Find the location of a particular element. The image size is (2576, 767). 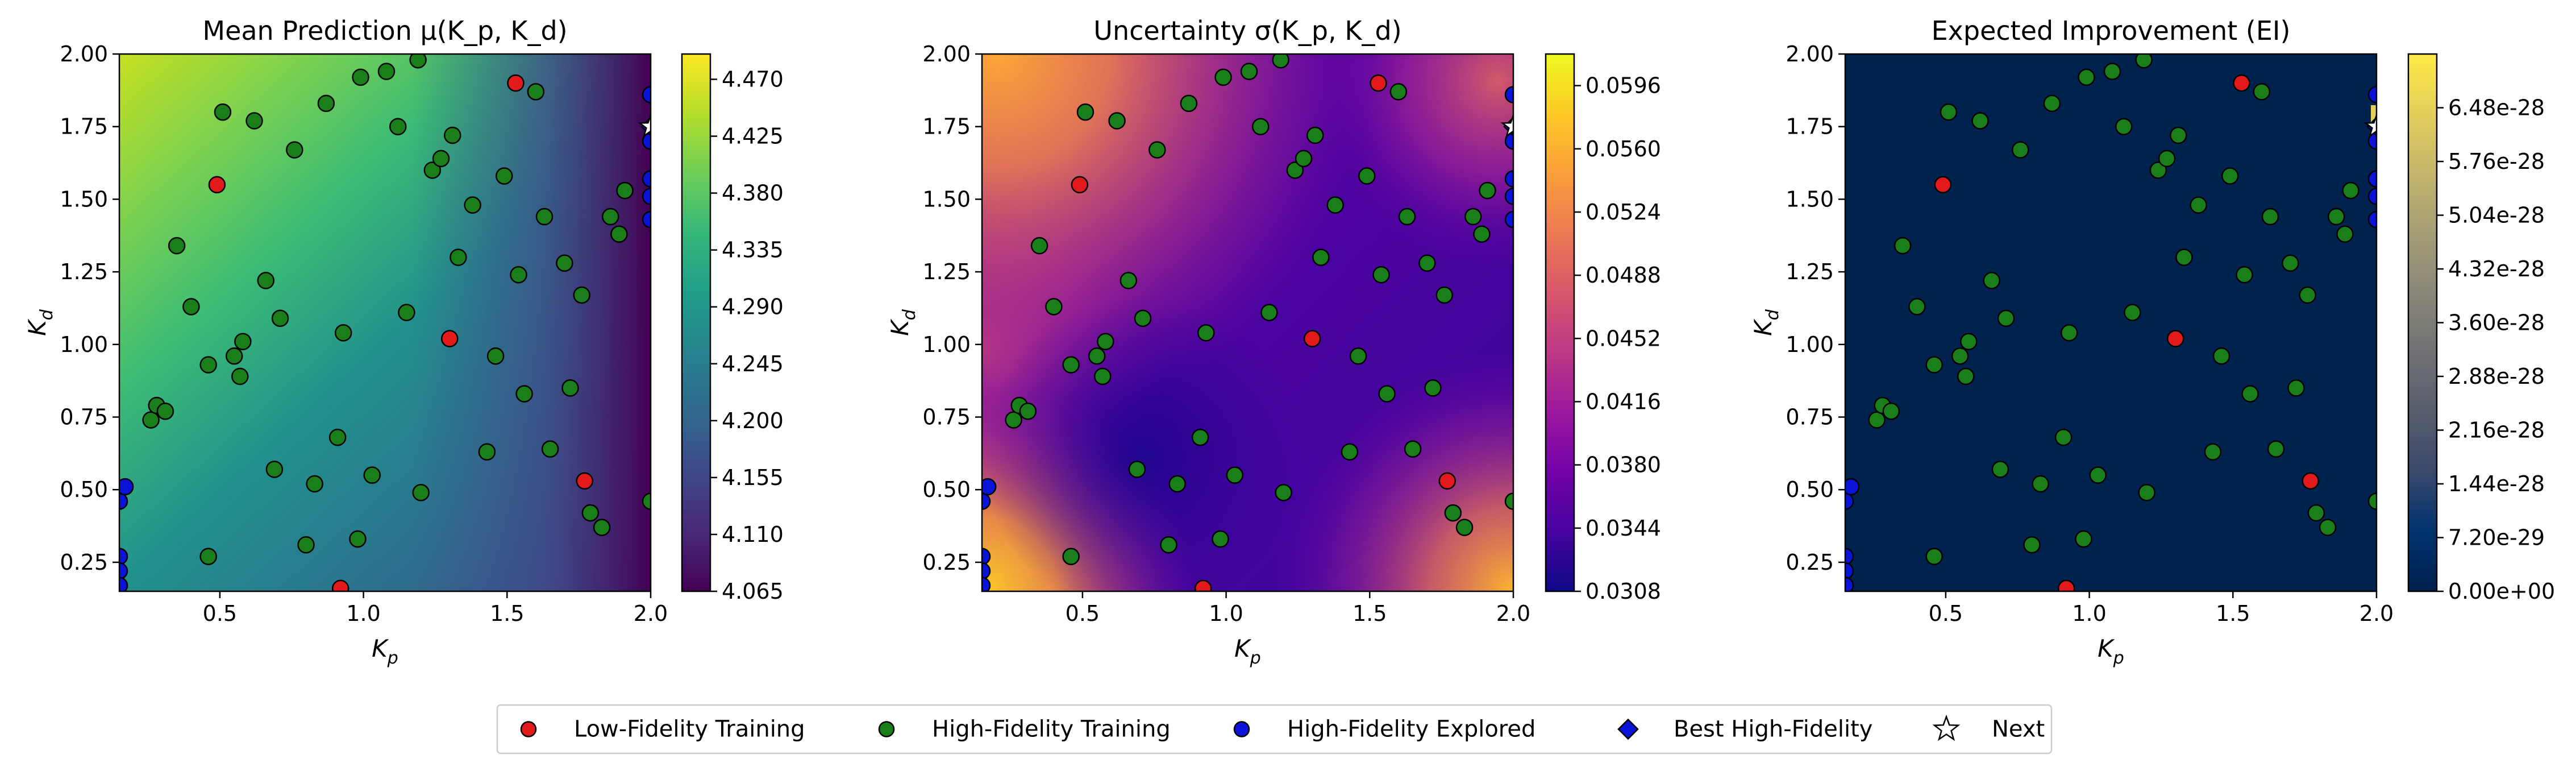

y-tick-label: 0.25 is located at coordinates (84, 562).